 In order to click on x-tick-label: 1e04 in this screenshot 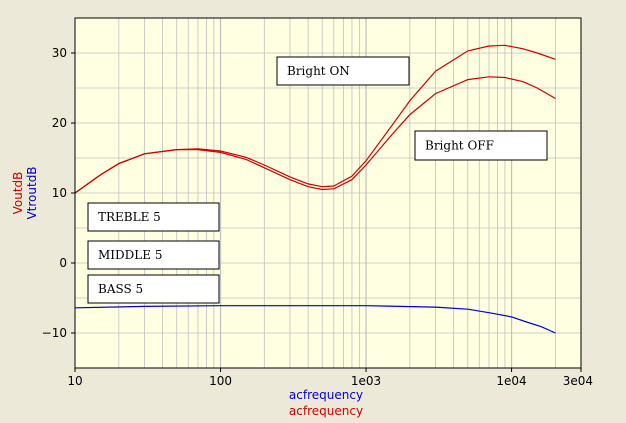, I will do `click(511, 381)`.